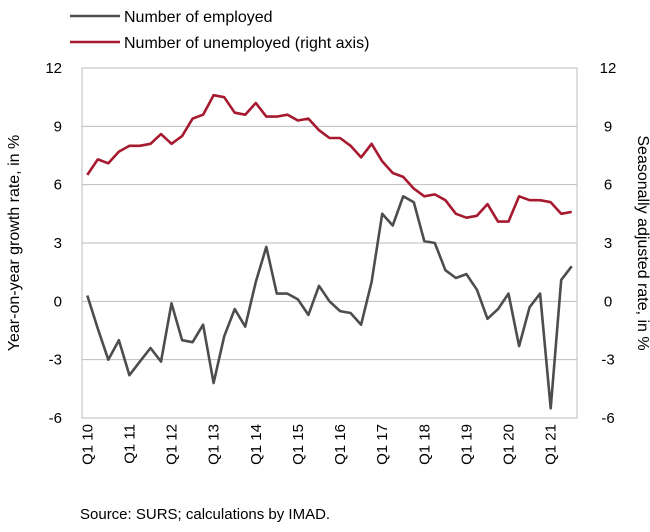  I want to click on y-right-tick-label: 9, so click(608, 126).